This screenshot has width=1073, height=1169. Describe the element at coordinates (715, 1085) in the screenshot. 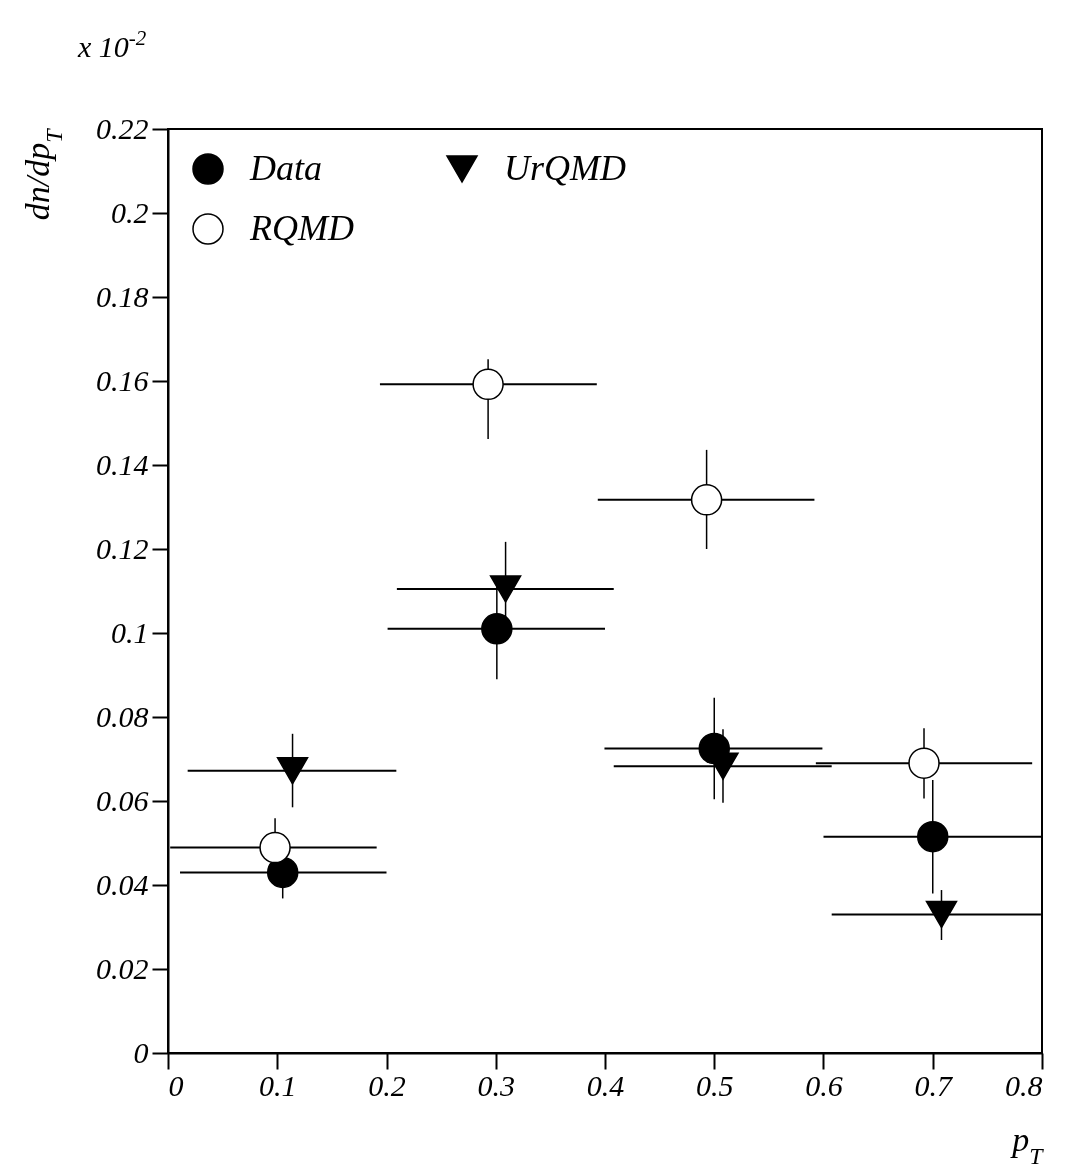

I see `x-tick-label: 0.5` at that location.